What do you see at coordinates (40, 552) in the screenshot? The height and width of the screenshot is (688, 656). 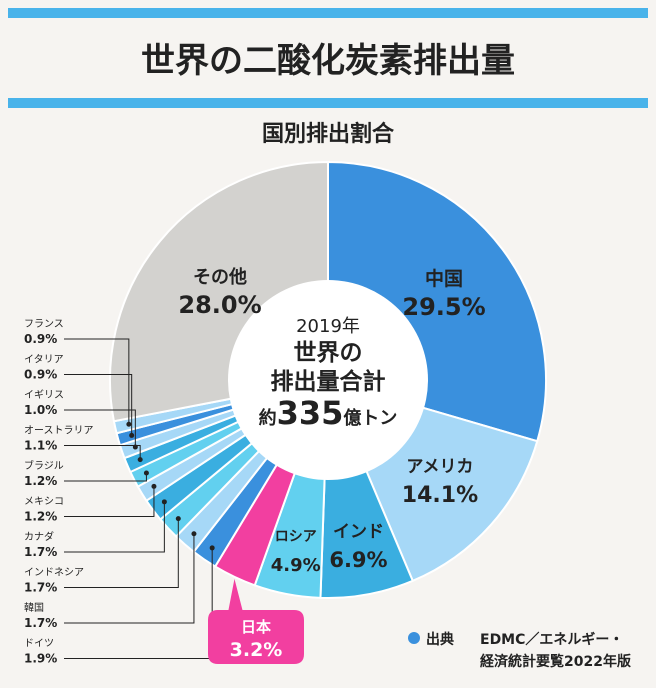 I see `slice-8-value: 1.7%` at bounding box center [40, 552].